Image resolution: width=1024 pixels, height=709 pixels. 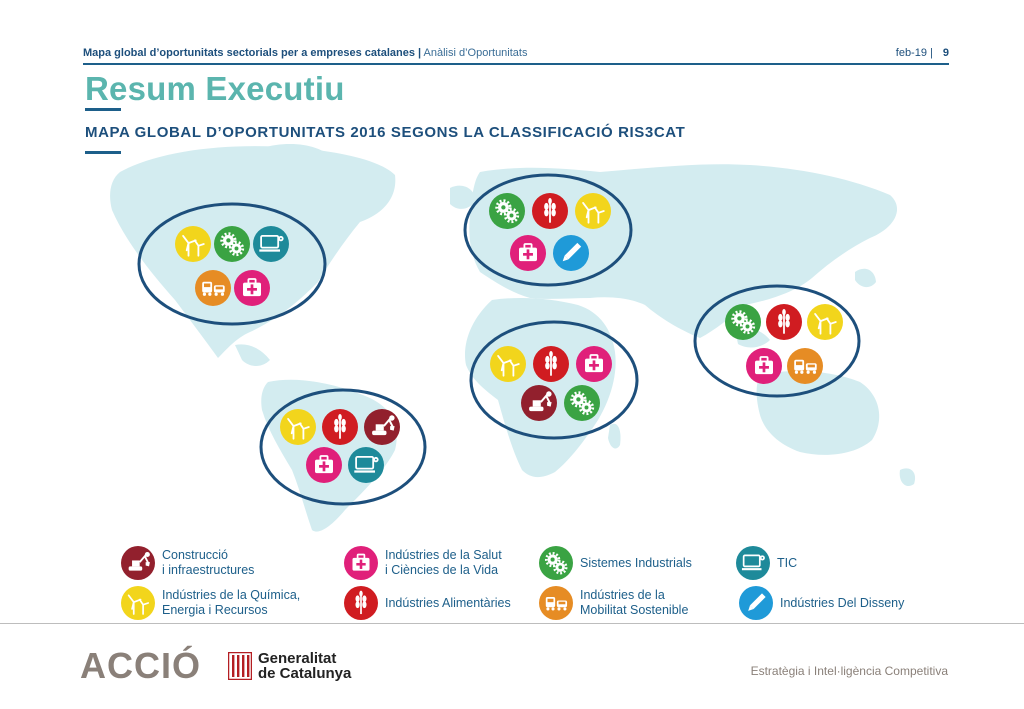 I want to click on region-europe, so click(x=548, y=230).